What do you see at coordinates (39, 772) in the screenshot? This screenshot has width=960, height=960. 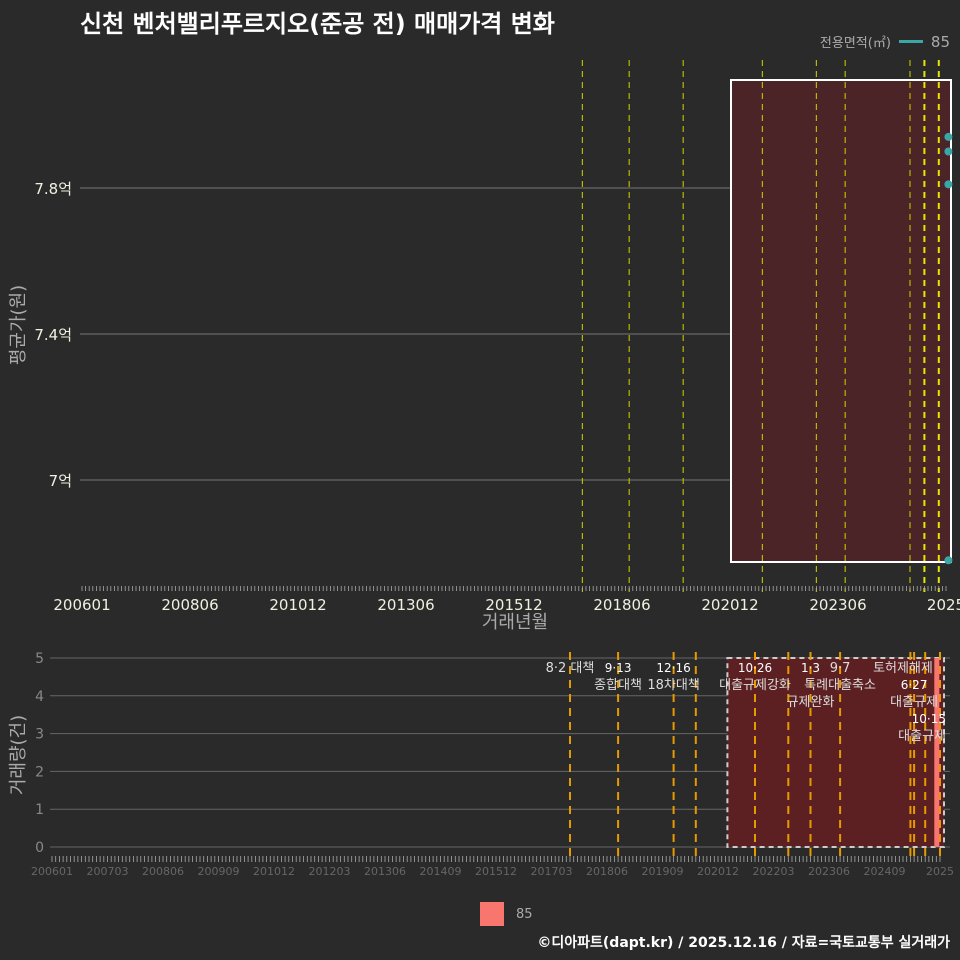 I see `y-tick-label: 2` at bounding box center [39, 772].